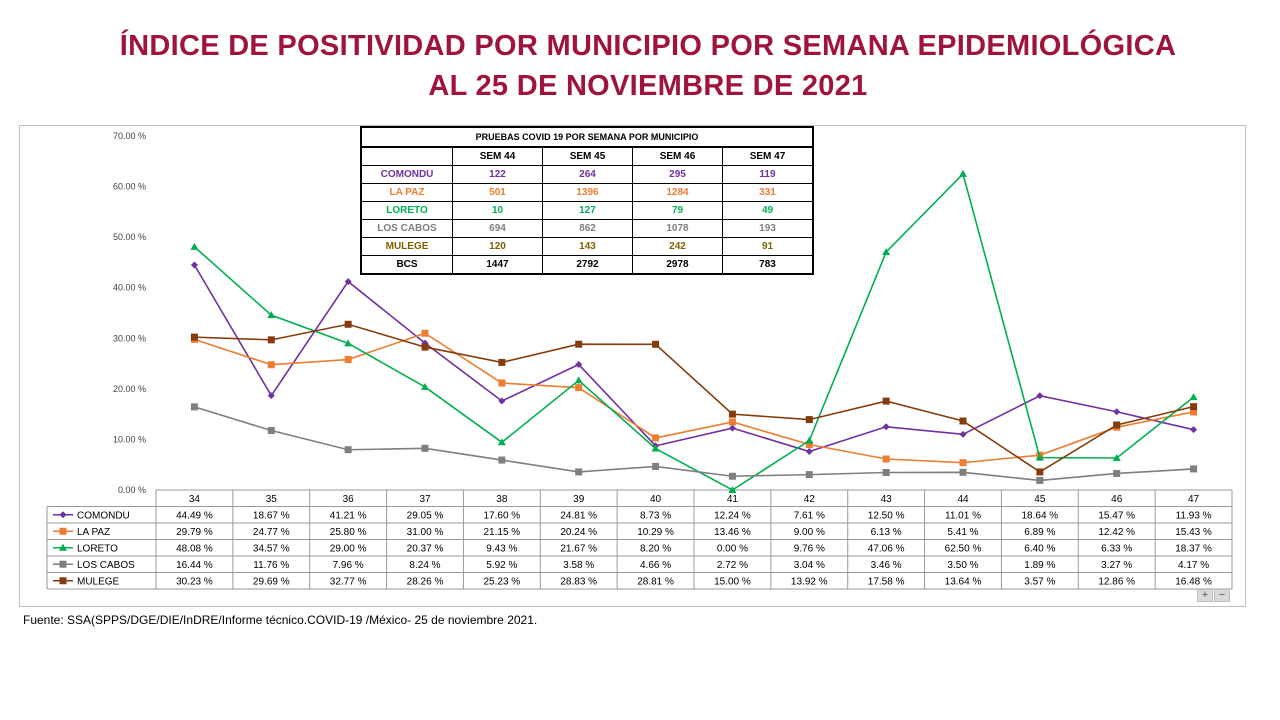 This screenshot has width=1280, height=720. I want to click on tests-table-value: 242, so click(677, 246).